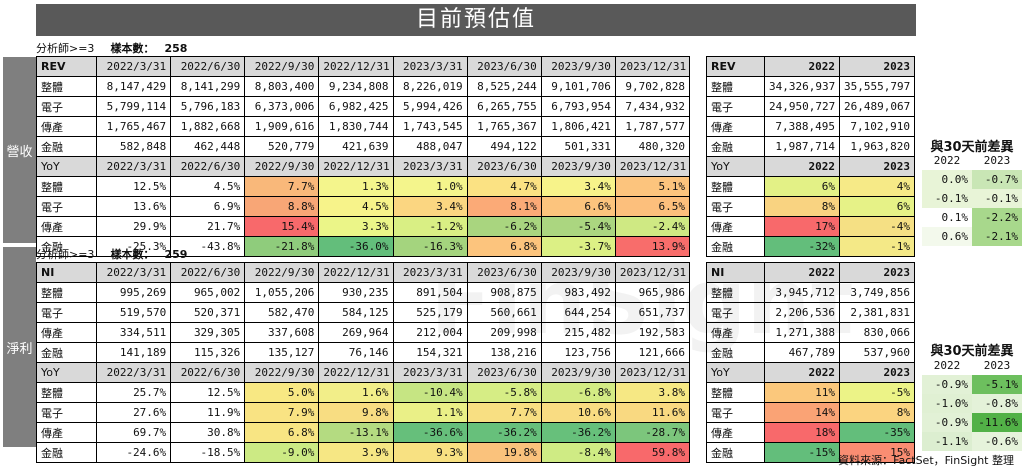 Image resolution: width=1022 pixels, height=471 pixels. Describe the element at coordinates (578, 452) in the screenshot. I see `table-cell: -8.4%` at that location.